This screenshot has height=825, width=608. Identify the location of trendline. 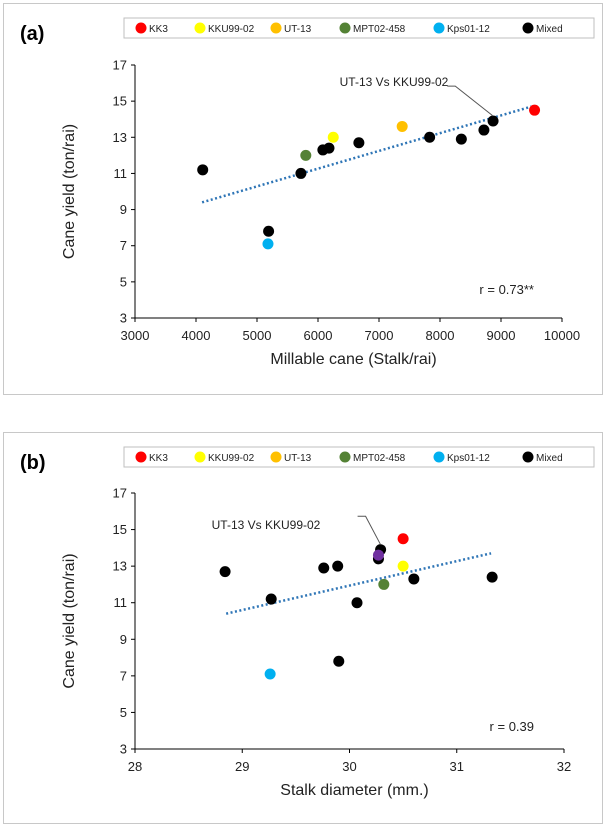
(366, 154).